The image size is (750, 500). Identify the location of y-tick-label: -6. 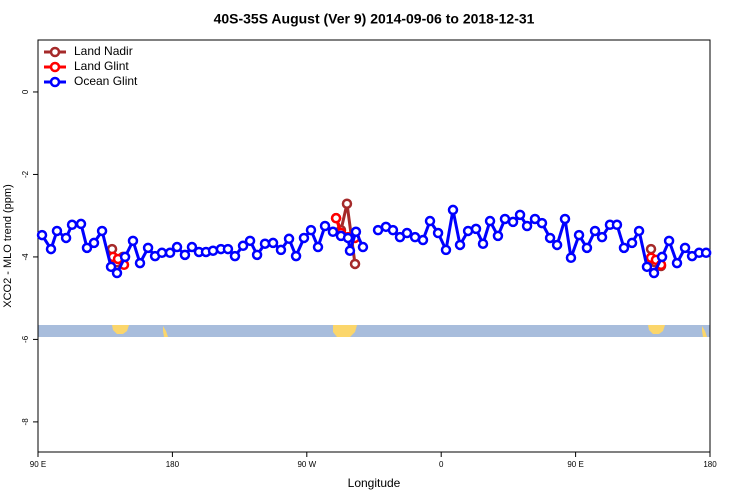
(25, 339).